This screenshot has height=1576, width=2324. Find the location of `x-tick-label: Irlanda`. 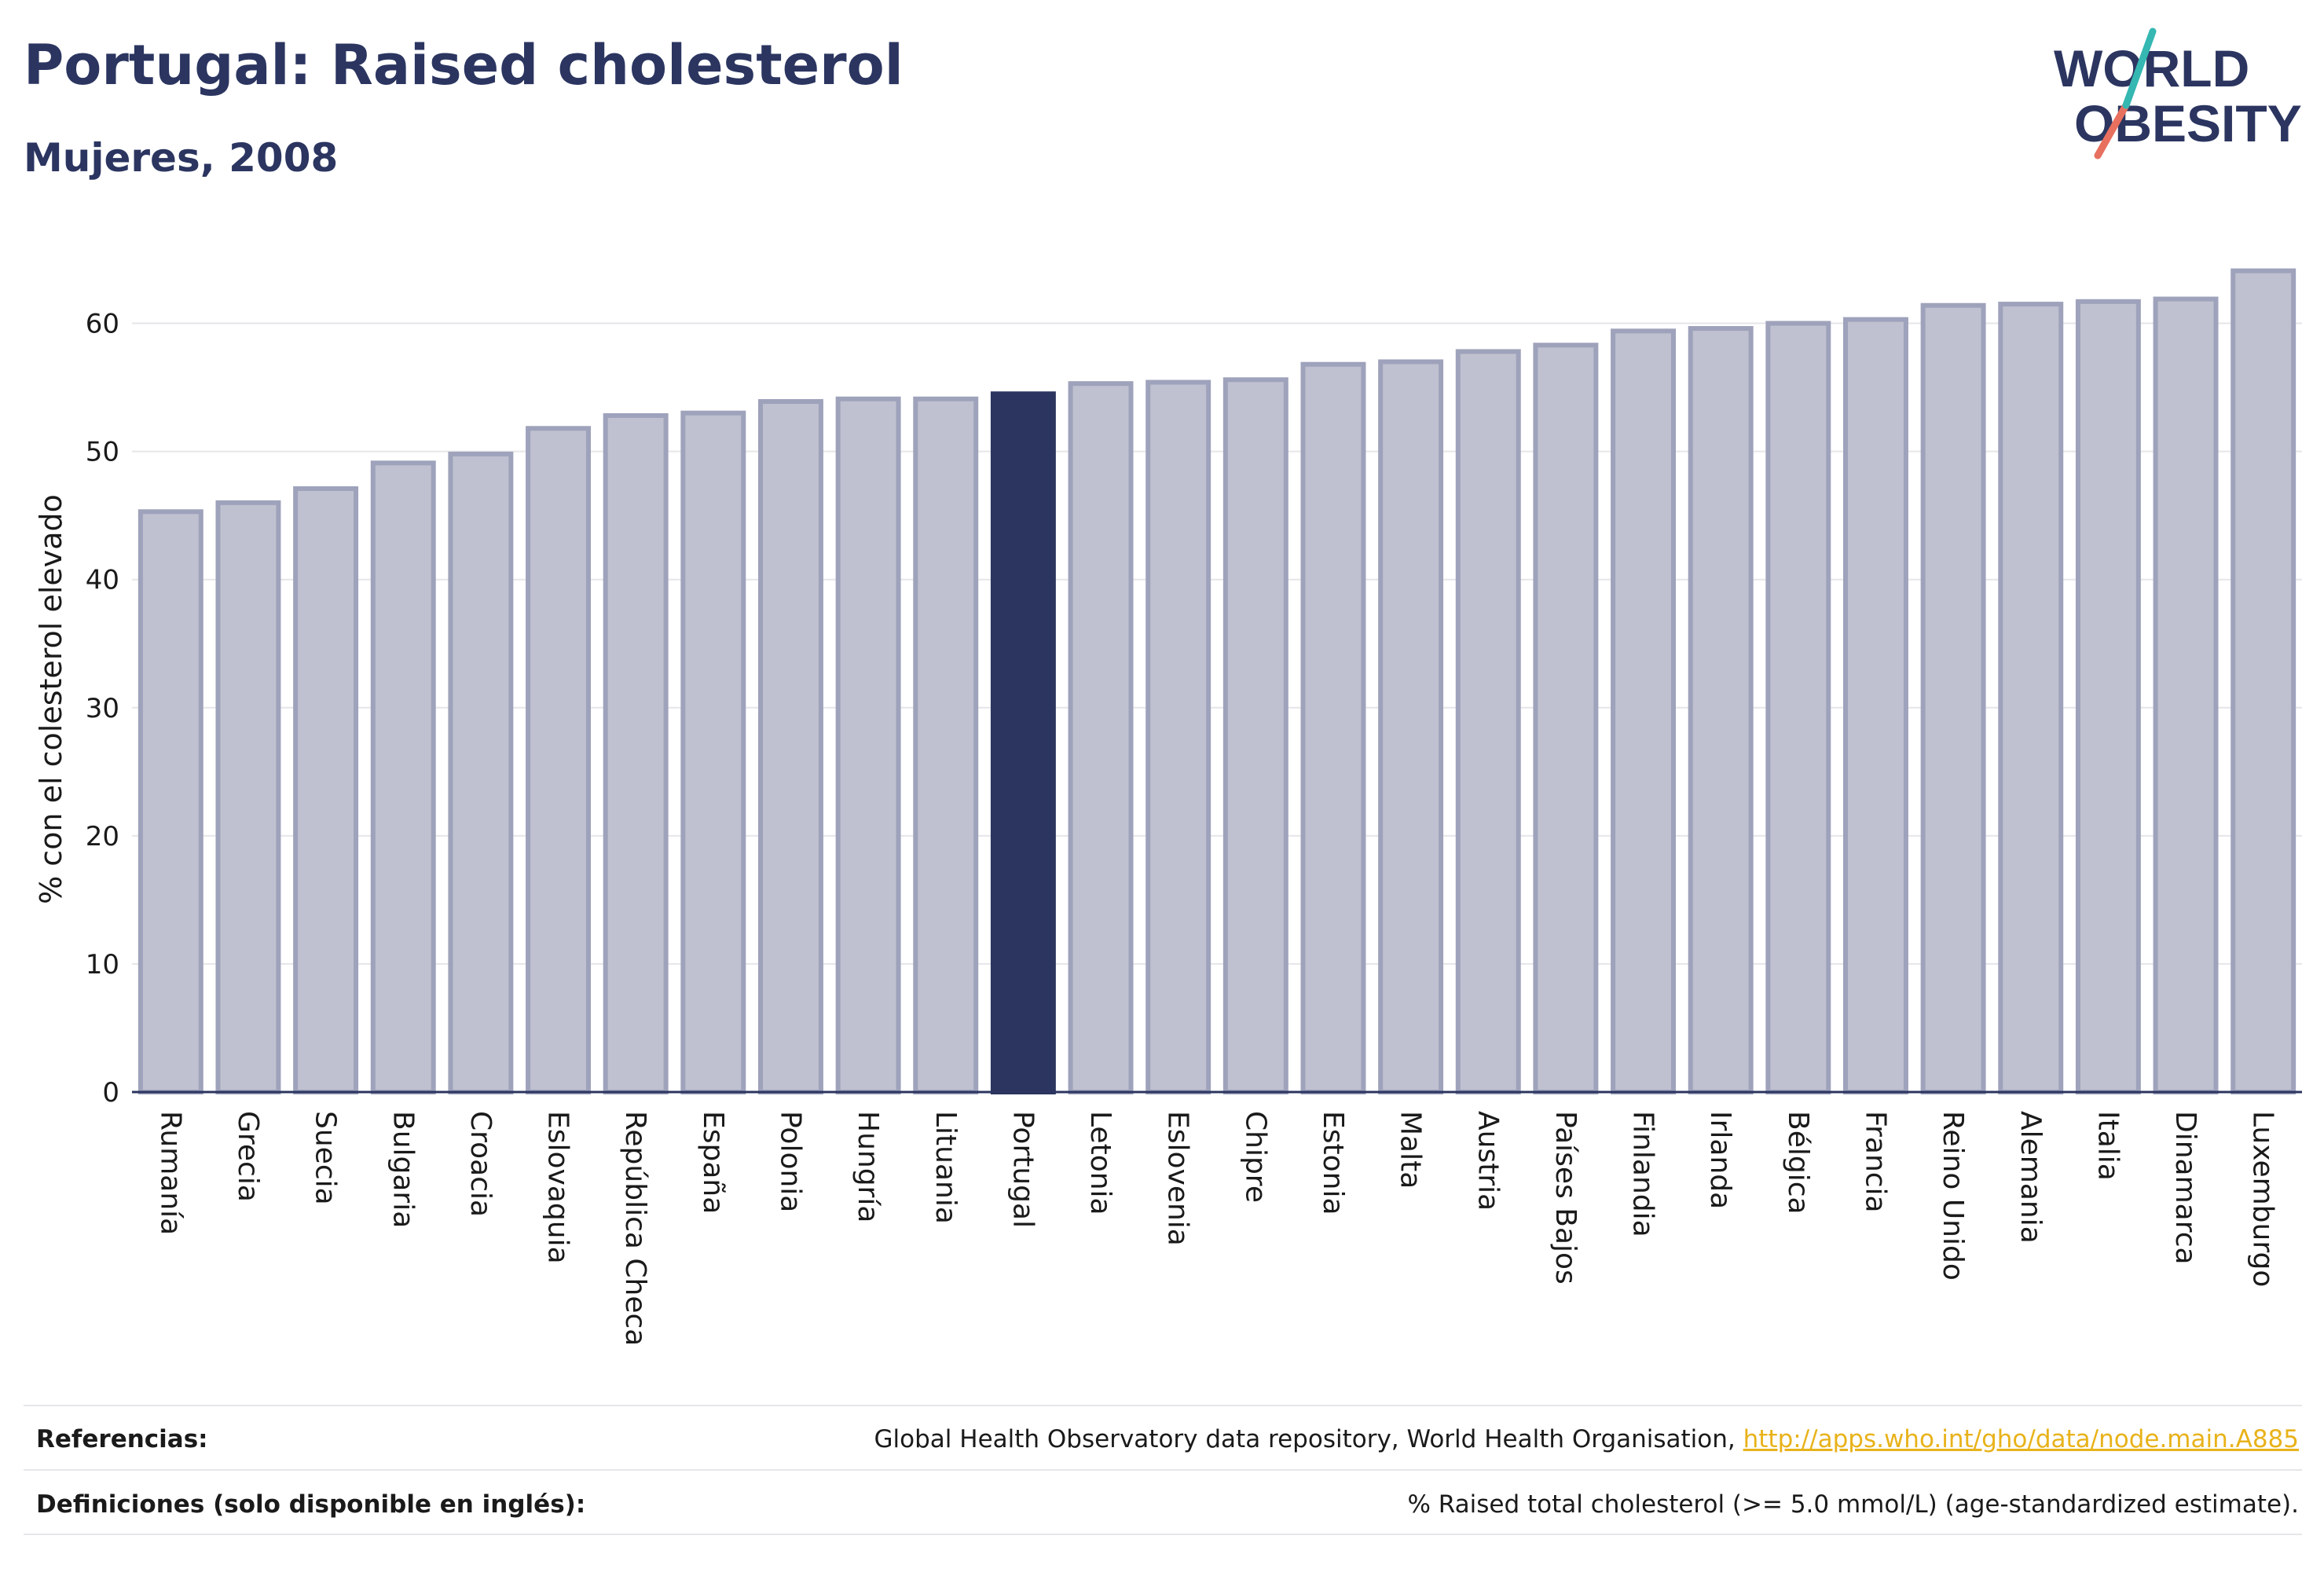

x-tick-label: Irlanda is located at coordinates (1720, 1160).